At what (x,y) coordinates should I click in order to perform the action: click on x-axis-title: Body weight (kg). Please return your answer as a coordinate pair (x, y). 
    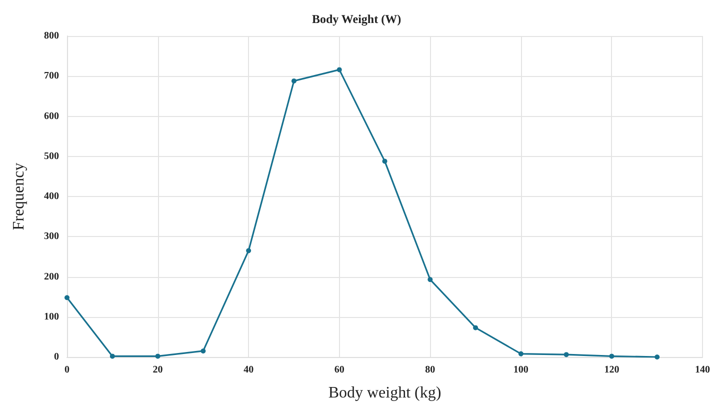
    Looking at the image, I should click on (385, 393).